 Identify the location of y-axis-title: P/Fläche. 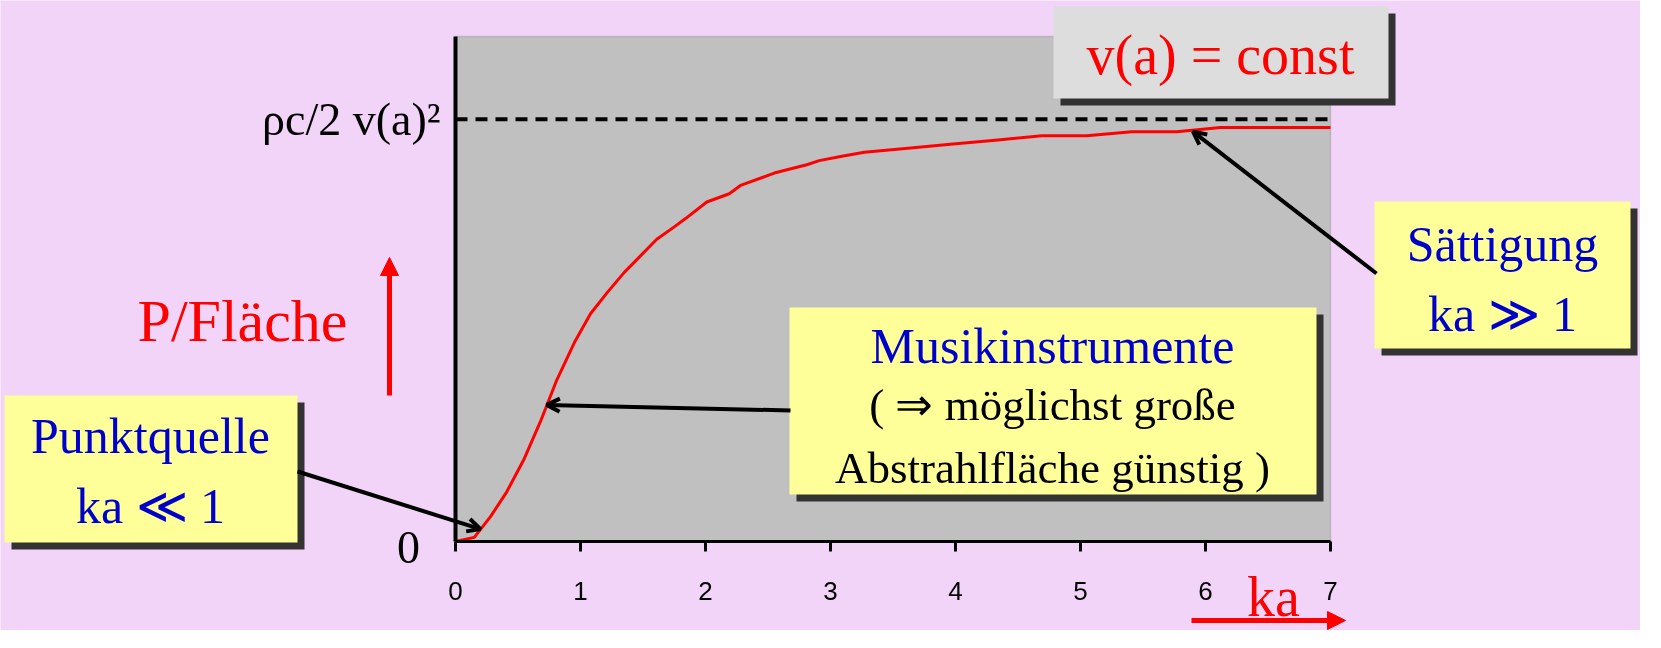
(242, 320).